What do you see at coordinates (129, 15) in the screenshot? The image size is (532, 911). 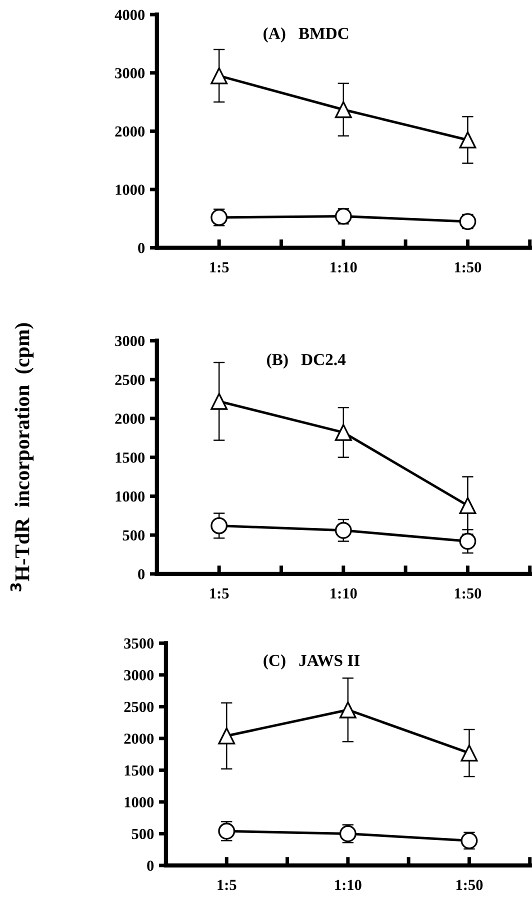 I see `y-tick-label: 4000` at bounding box center [129, 15].